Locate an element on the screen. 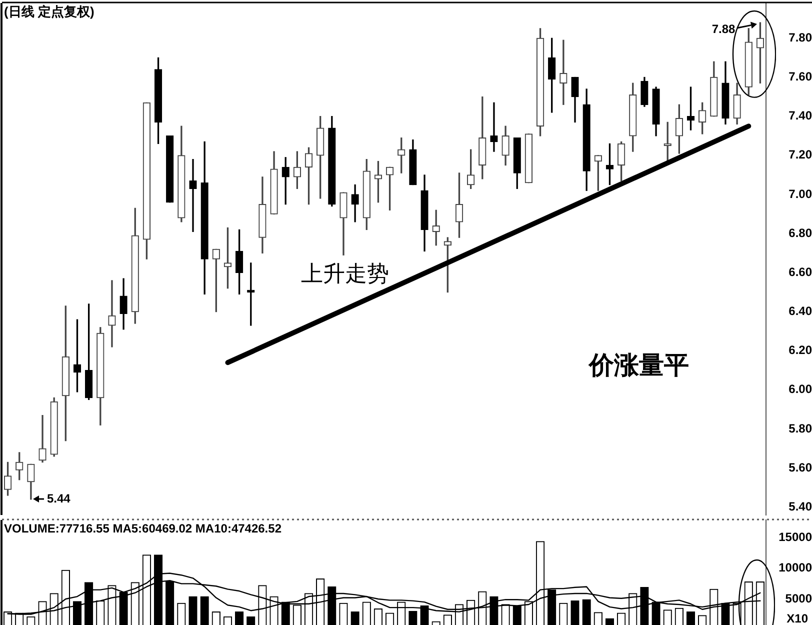  y-tick-label: 7.40 is located at coordinates (800, 115).